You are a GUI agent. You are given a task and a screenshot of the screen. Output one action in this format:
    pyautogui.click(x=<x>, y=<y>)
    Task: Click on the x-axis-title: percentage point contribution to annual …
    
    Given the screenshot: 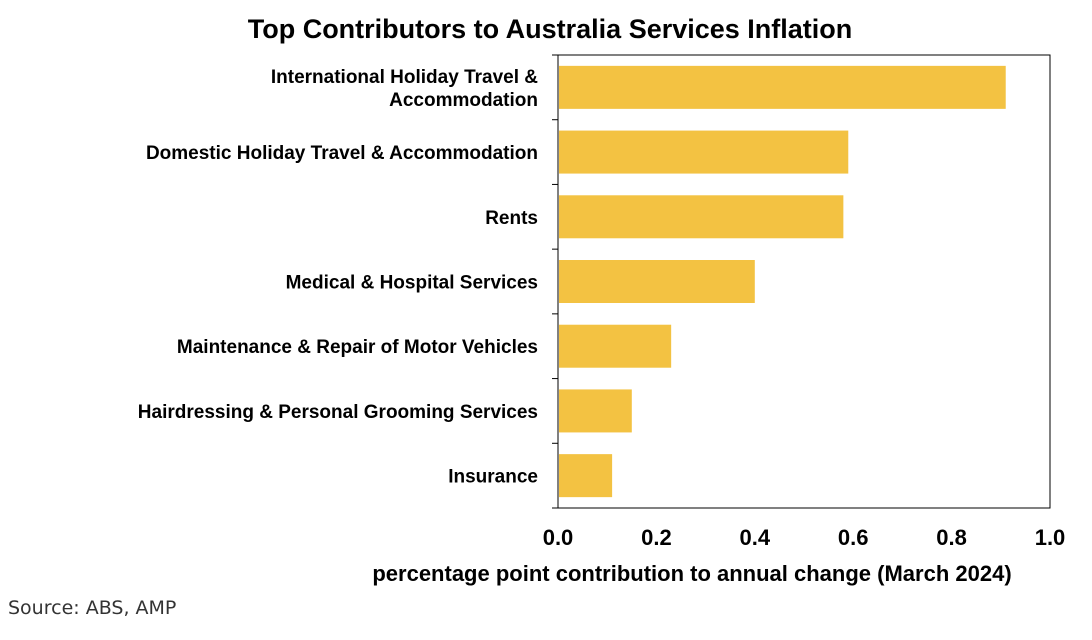 What is the action you would take?
    pyautogui.click(x=691, y=573)
    